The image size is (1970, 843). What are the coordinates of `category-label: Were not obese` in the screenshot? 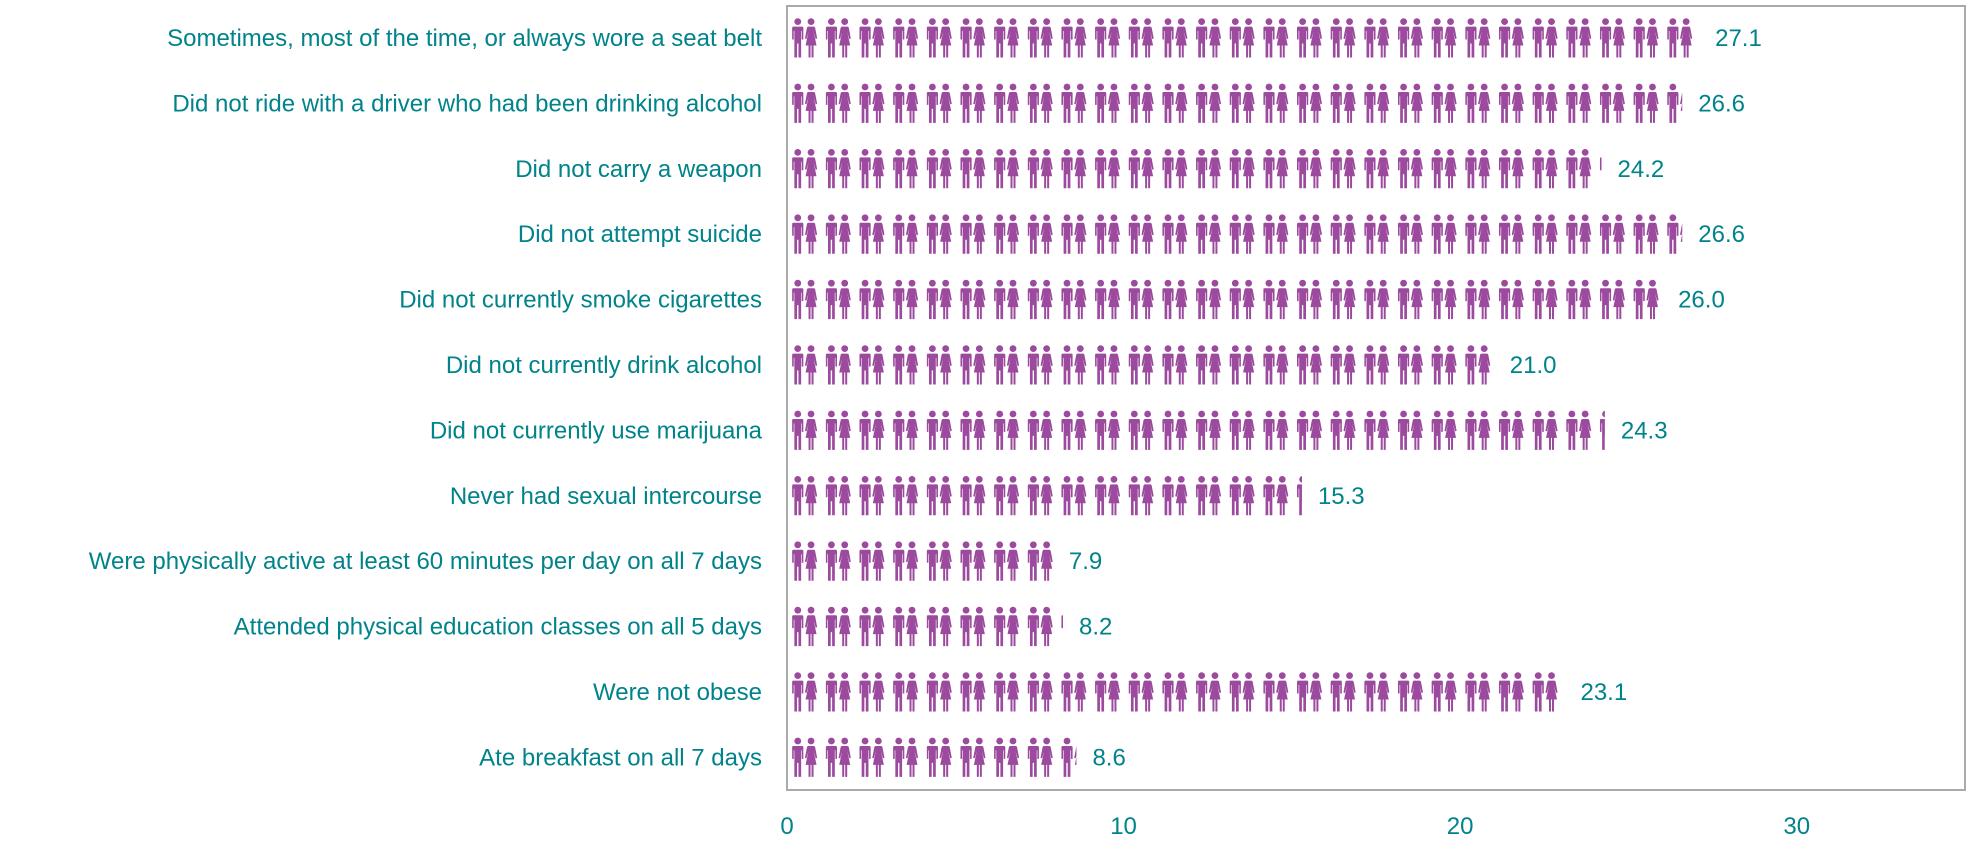 It's located at (677, 692).